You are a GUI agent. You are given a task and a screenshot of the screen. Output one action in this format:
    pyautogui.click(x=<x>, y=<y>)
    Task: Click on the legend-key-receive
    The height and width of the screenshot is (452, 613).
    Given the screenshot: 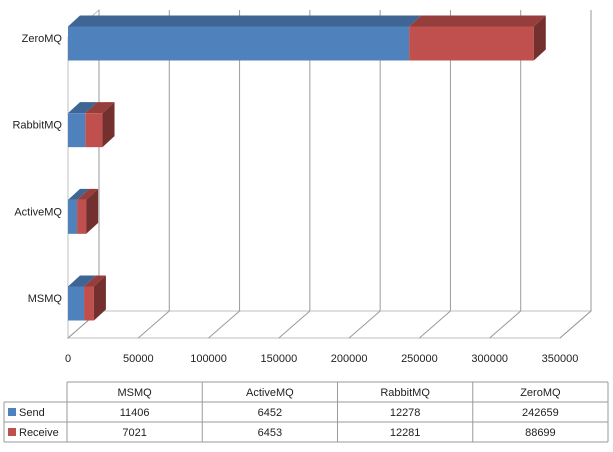 What is the action you would take?
    pyautogui.click(x=12, y=432)
    